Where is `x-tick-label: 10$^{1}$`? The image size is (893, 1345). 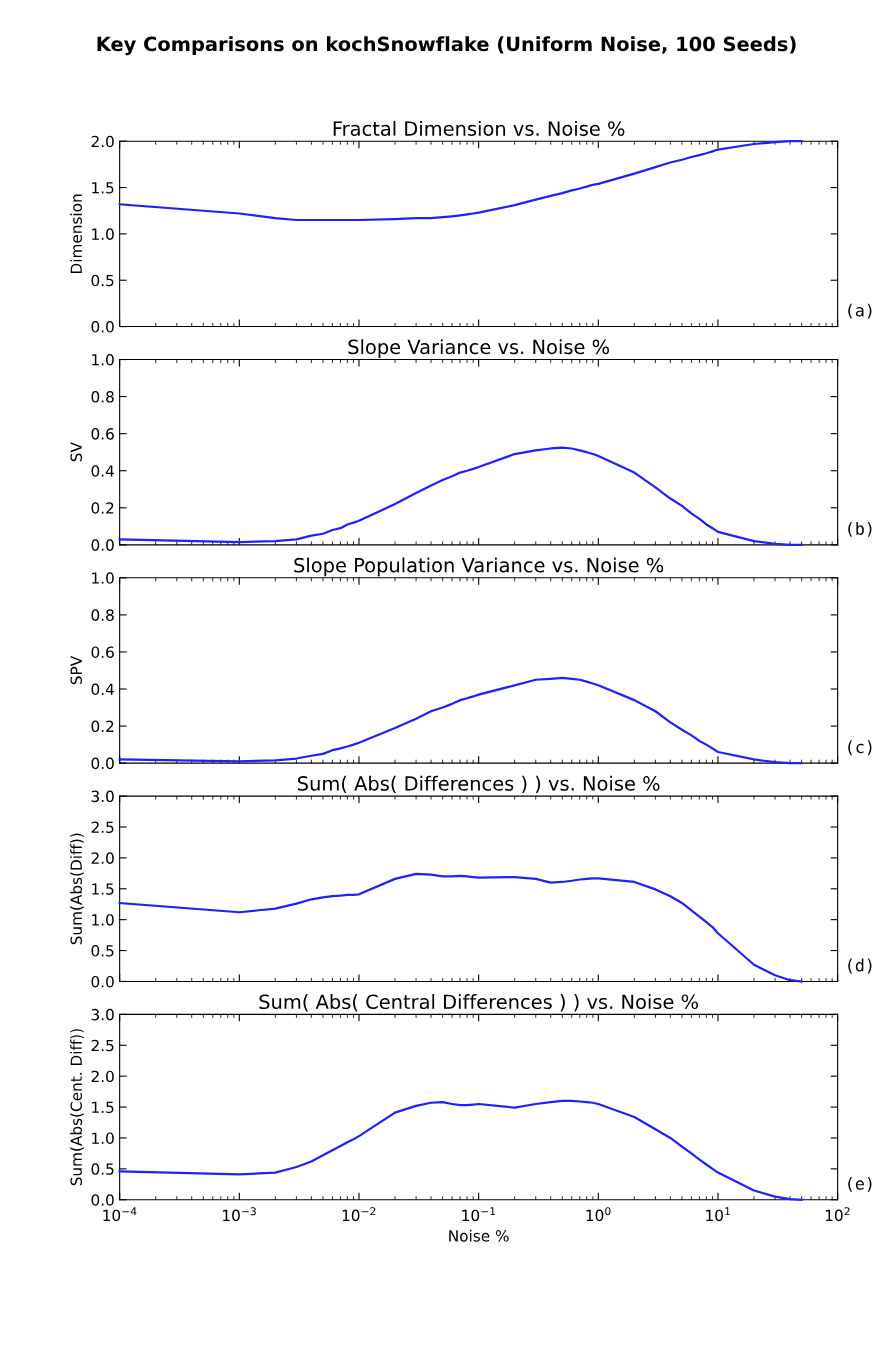 x-tick-label: 10$^{1}$ is located at coordinates (718, 1214).